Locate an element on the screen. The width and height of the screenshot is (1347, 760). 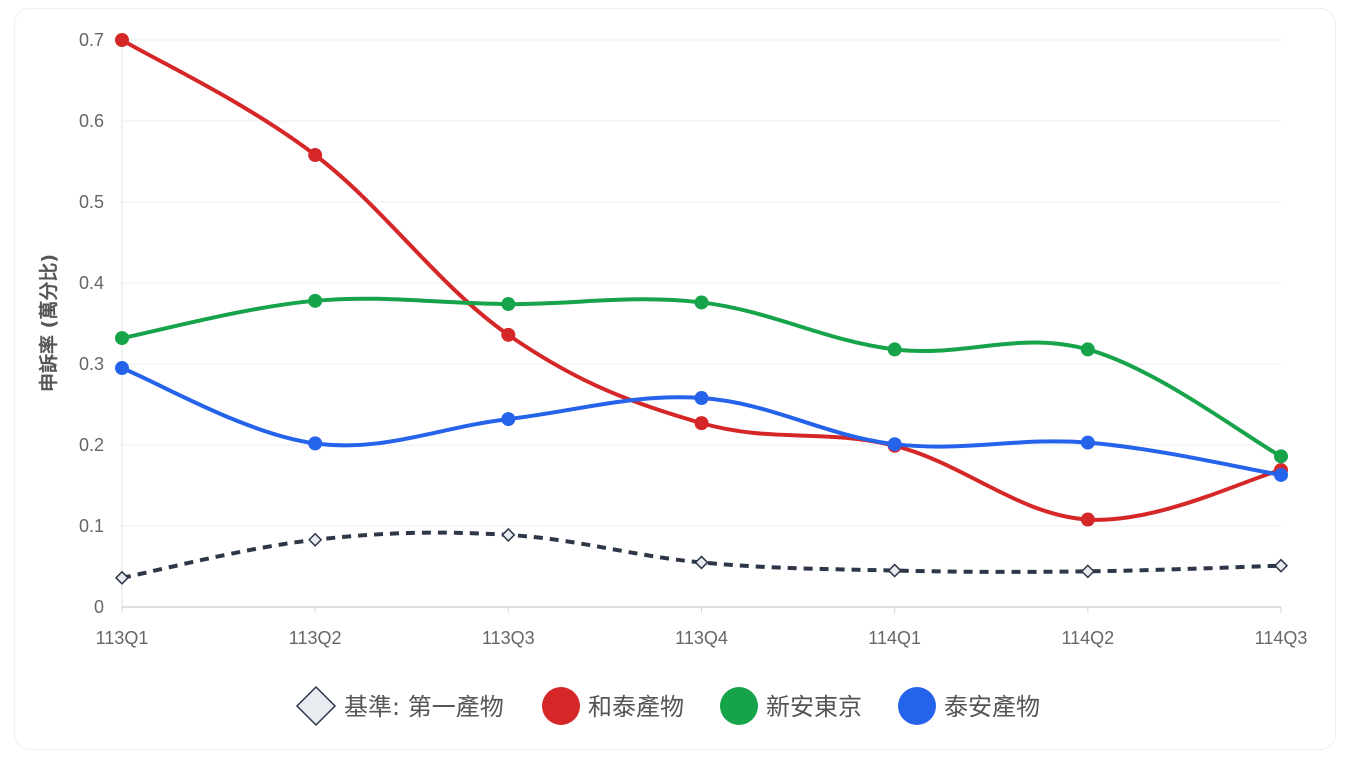
x-tick-label: 113Q4 is located at coordinates (701, 638).